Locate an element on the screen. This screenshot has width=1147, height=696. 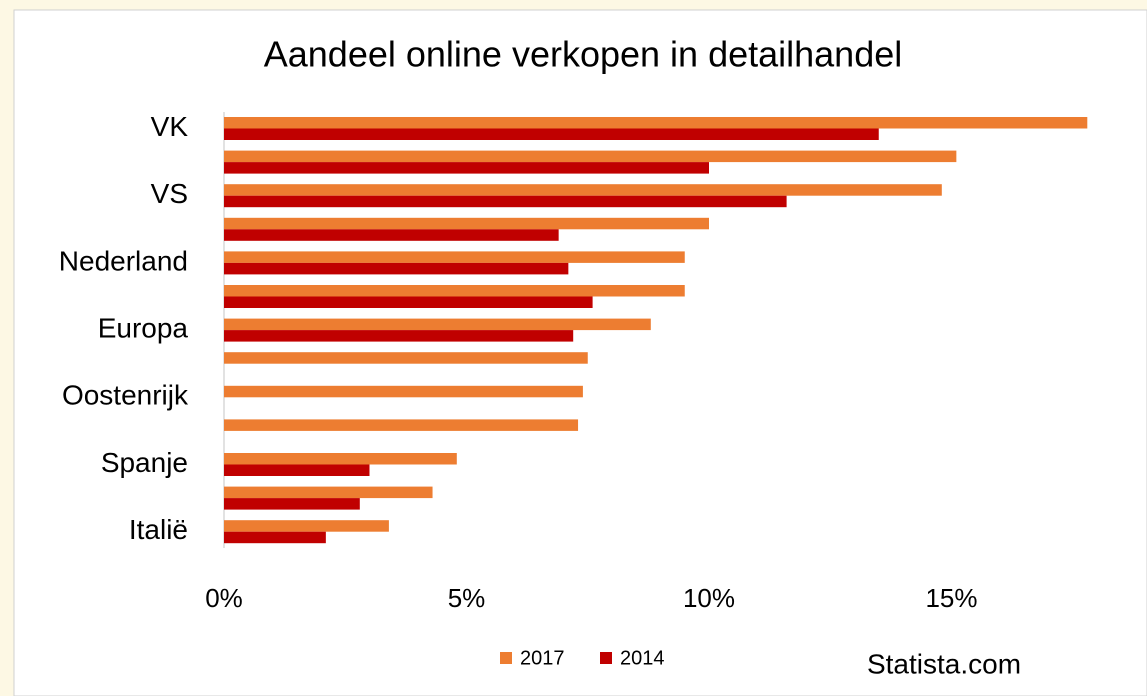
y-tick-label: Europa is located at coordinates (143, 327).